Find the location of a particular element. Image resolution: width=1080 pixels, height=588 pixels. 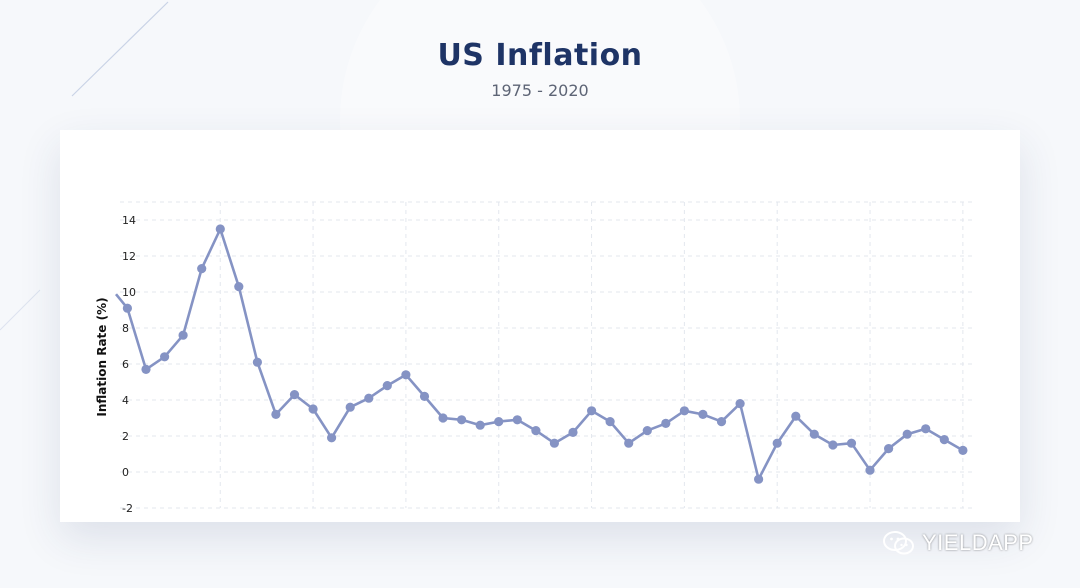

y-tick-label: 10 is located at coordinates (129, 292).